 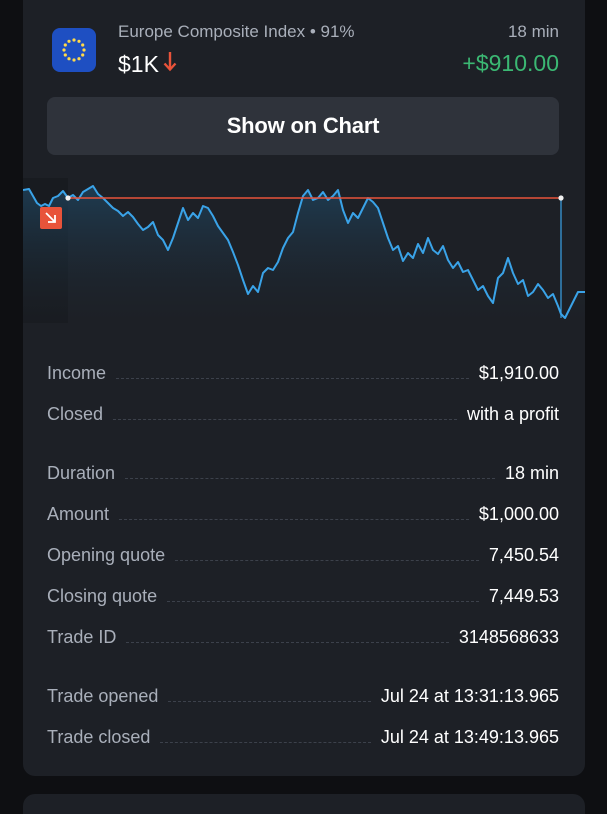 I want to click on detail-value: $1,000.00, so click(x=518, y=514).